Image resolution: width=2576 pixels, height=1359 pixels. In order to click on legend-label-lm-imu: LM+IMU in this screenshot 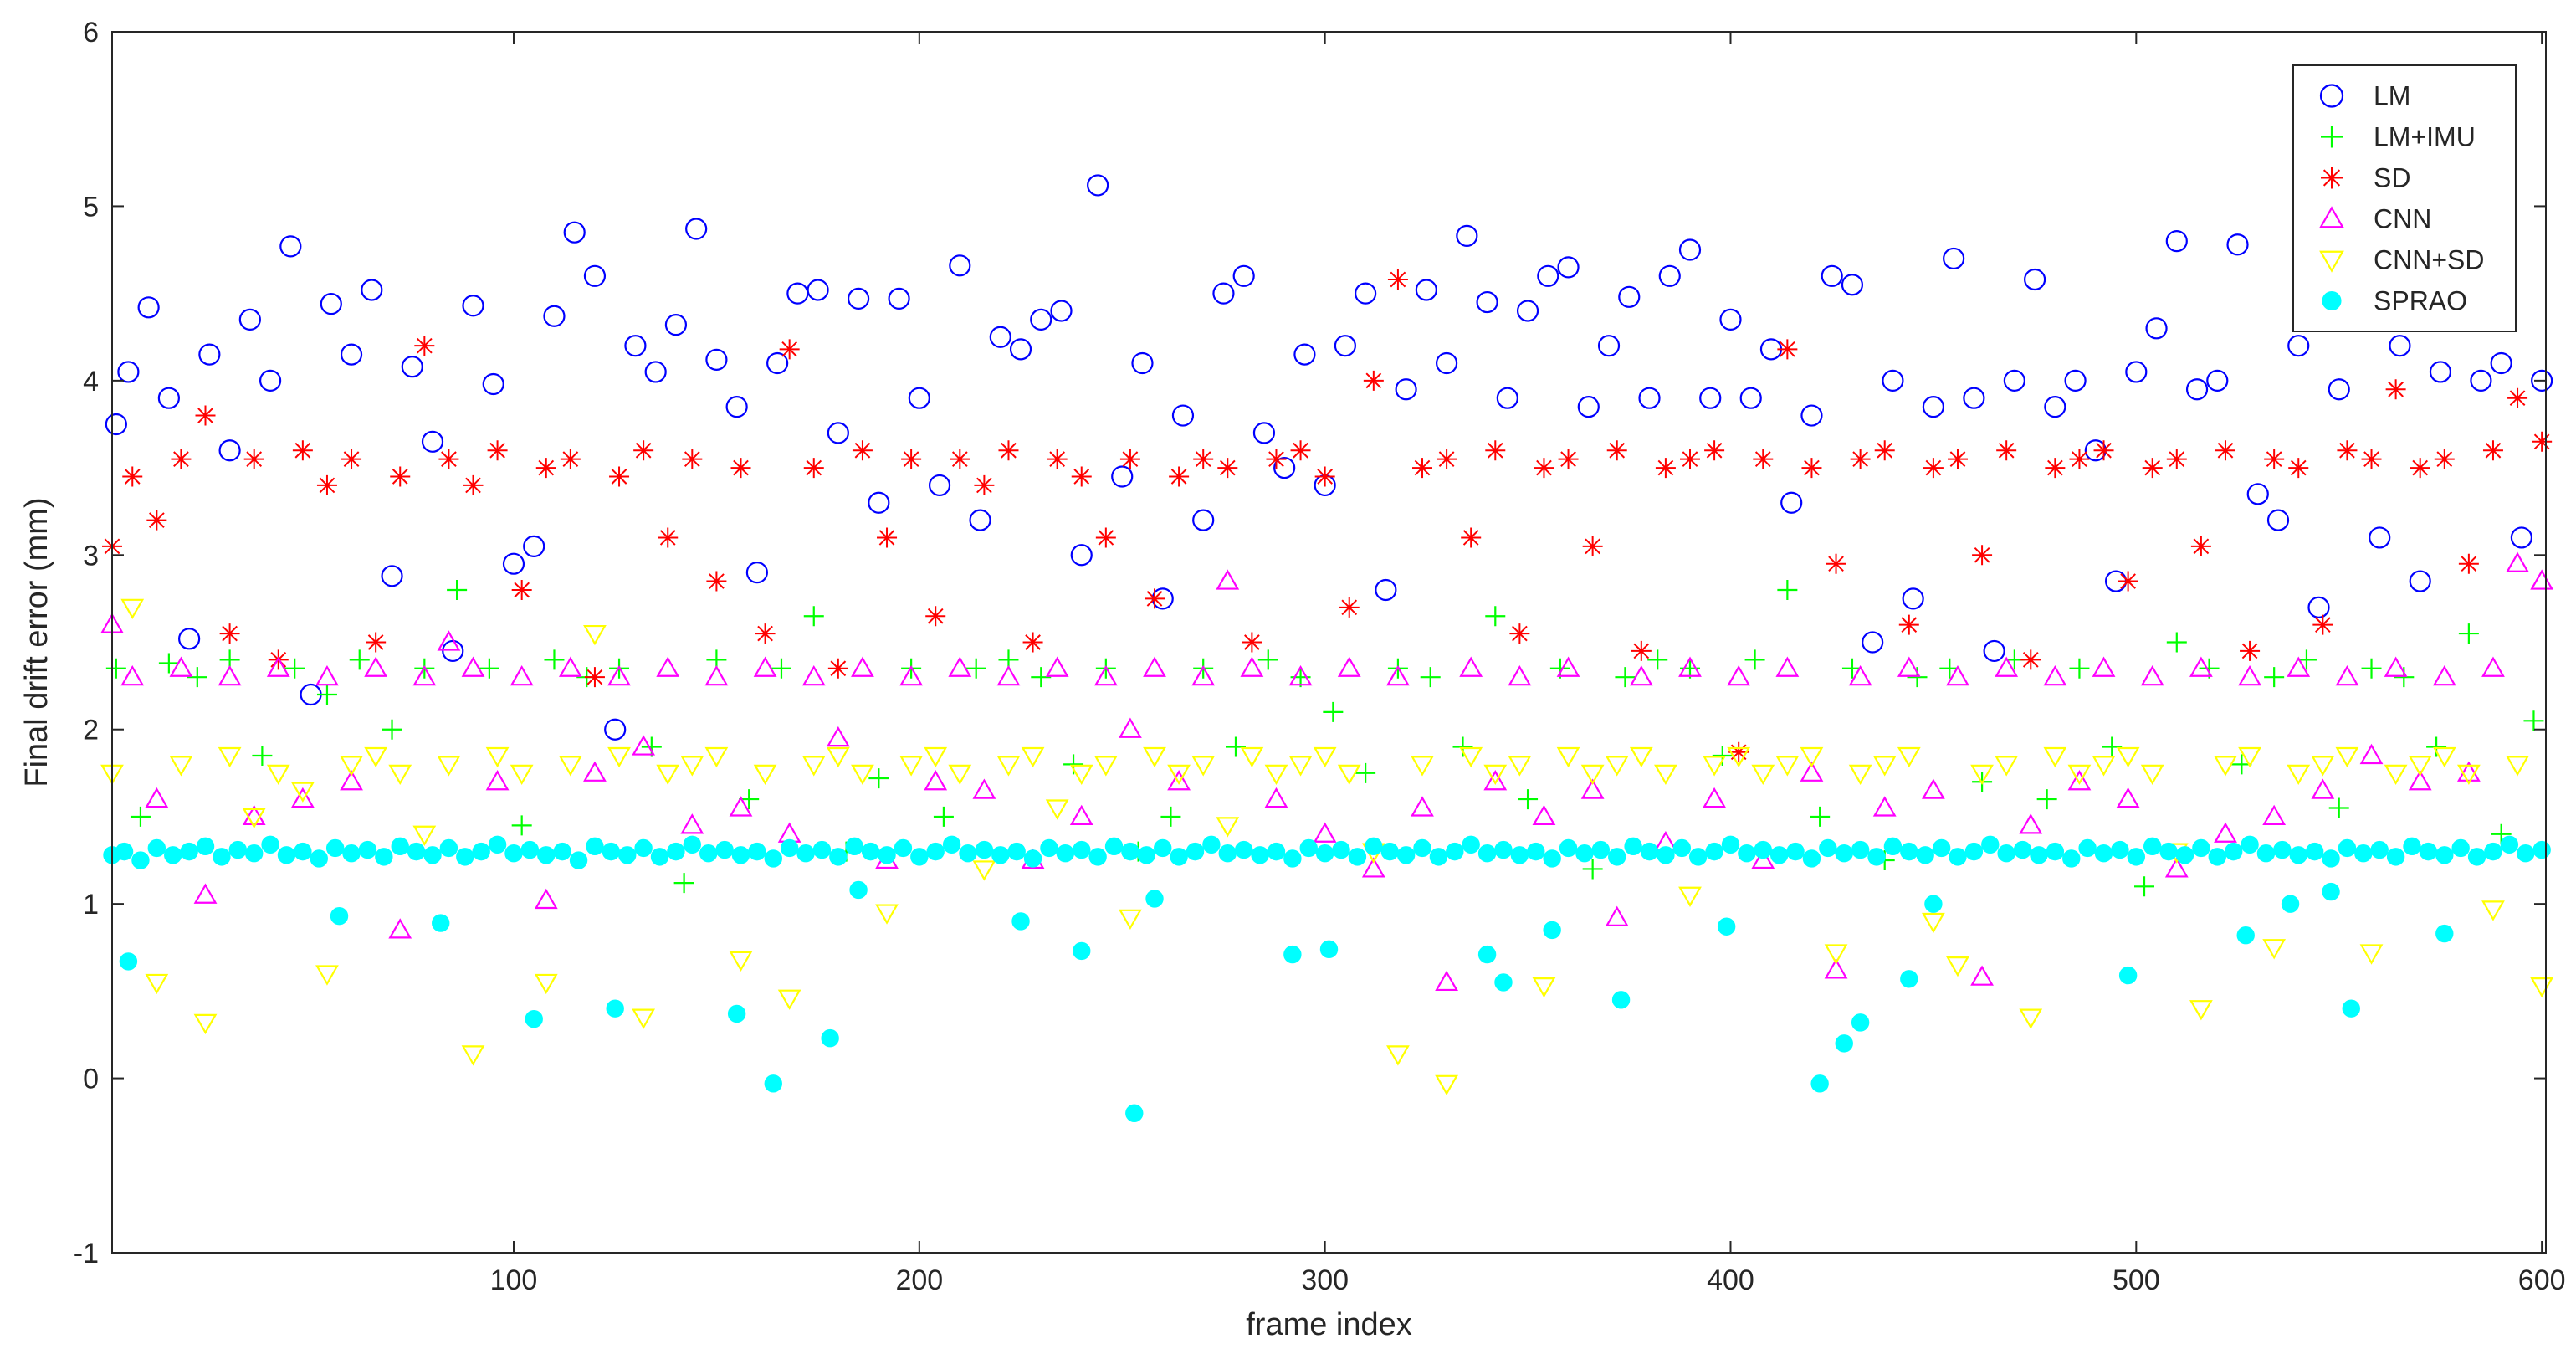, I will do `click(2425, 137)`.